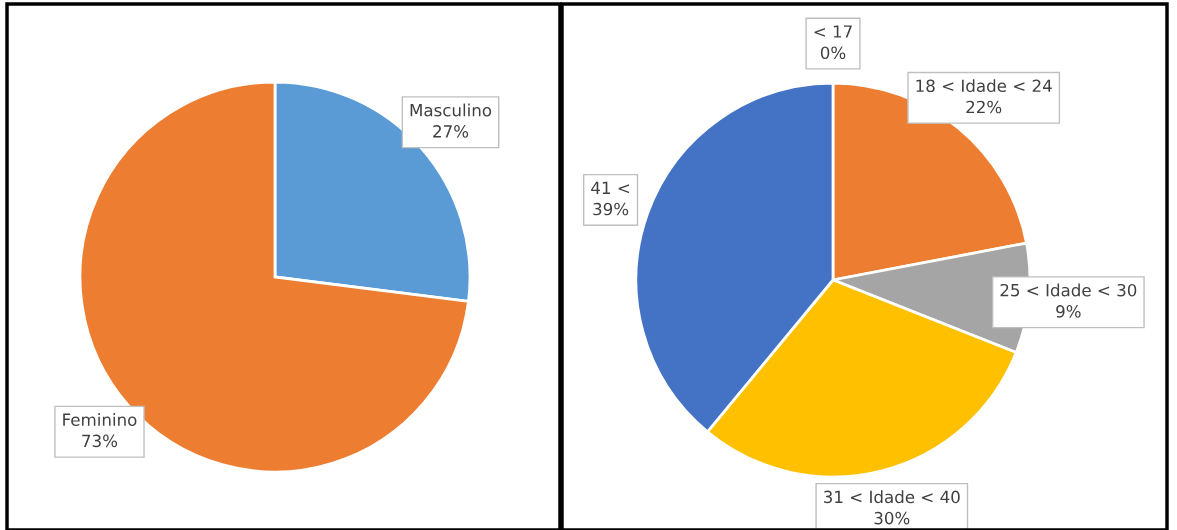  What do you see at coordinates (1068, 311) in the screenshot?
I see `data-label: 9%` at bounding box center [1068, 311].